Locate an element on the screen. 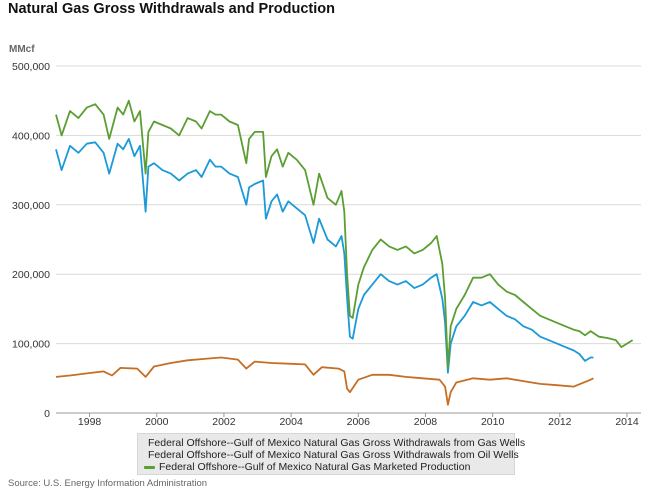 Image resolution: width=650 pixels, height=491 pixels. y-tick-label: 100,000 is located at coordinates (31, 345).